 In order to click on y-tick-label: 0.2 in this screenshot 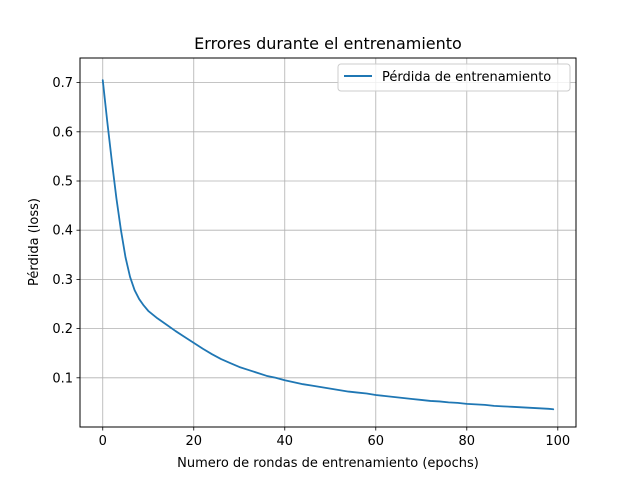, I will do `click(62, 329)`.